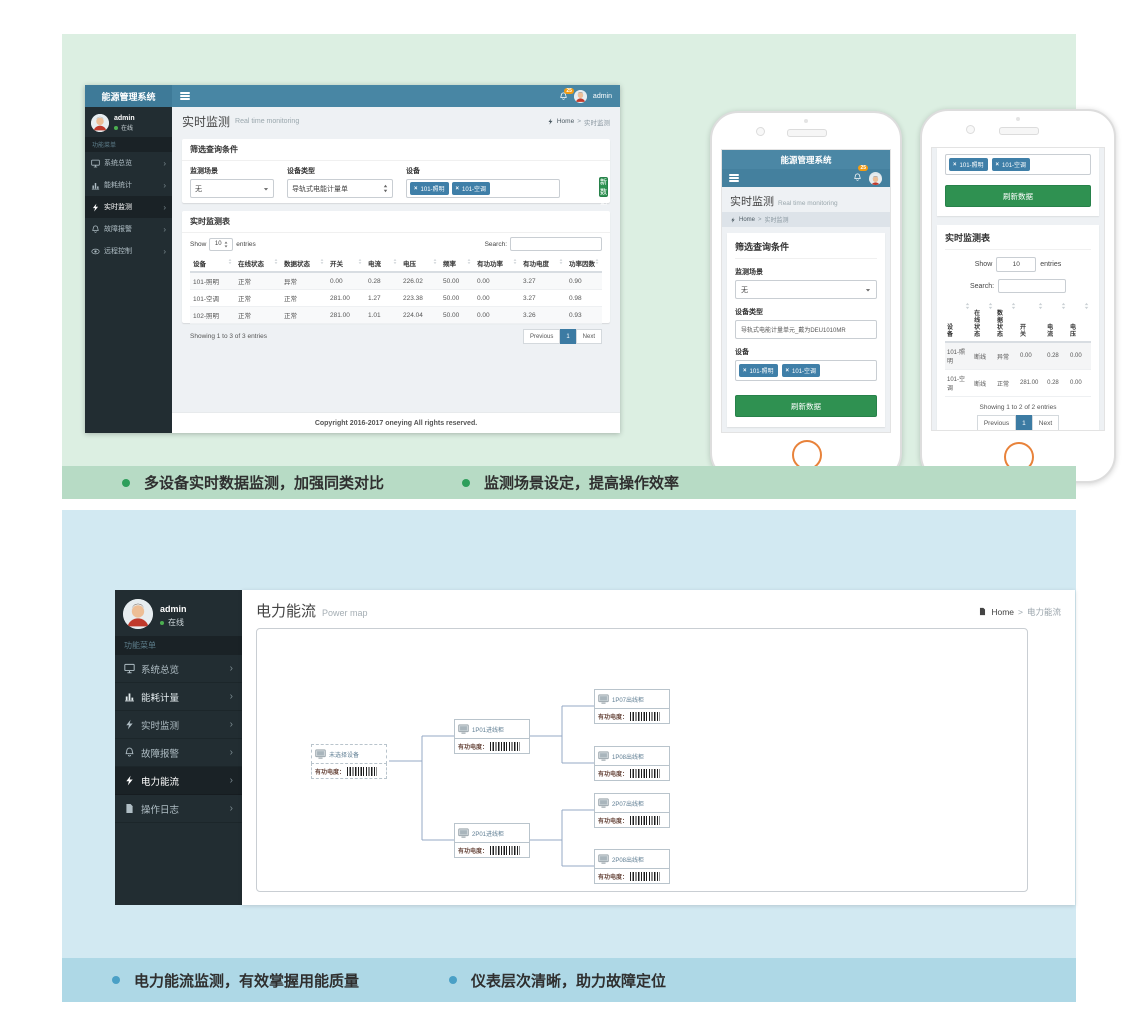 The height and width of the screenshot is (1022, 1138). I want to click on phone-screen: 能源管理系统 25 实时监测 Real time monitoring, so click(806, 291).